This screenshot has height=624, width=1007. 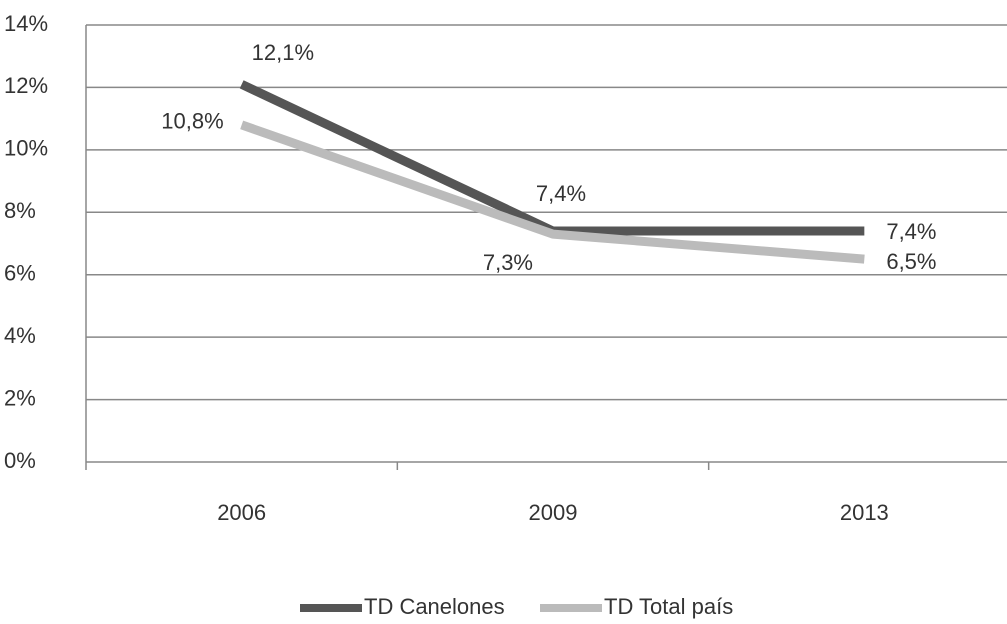 What do you see at coordinates (20, 335) in the screenshot?
I see `y-tick-label: 4%` at bounding box center [20, 335].